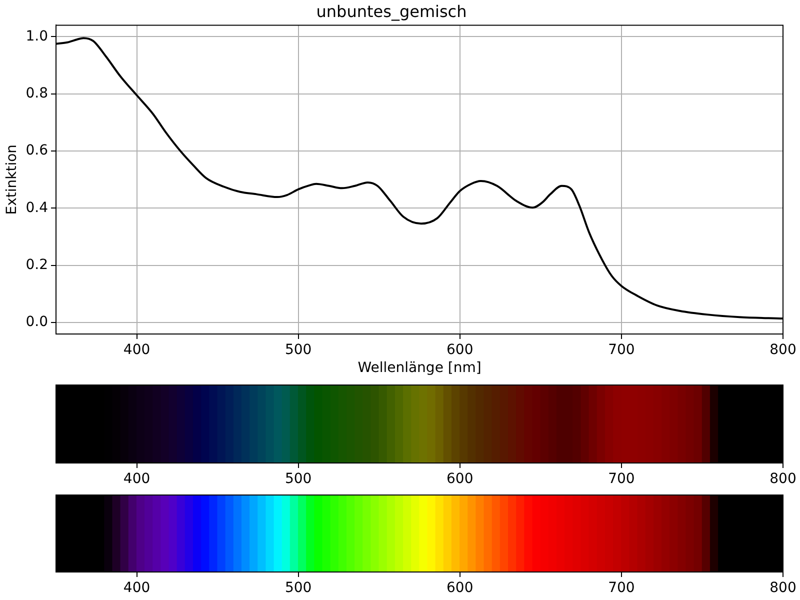 The height and width of the screenshot is (600, 800). I want to click on y-tick-label: 0.2, so click(37, 265).